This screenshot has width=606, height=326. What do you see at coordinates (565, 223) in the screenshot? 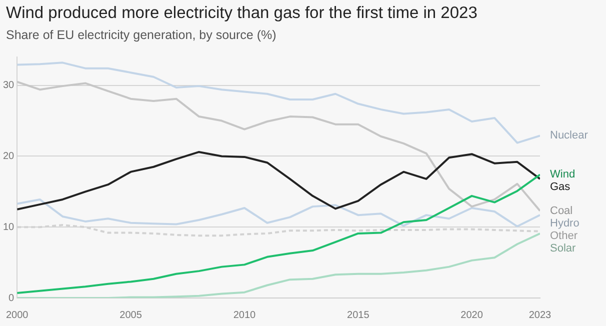
I see `series-label: Hydro` at bounding box center [565, 223].